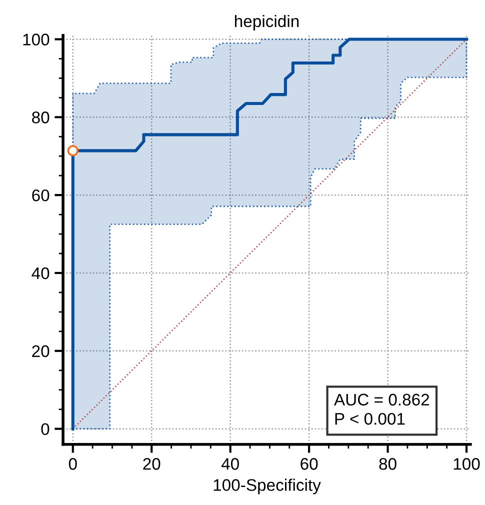  What do you see at coordinates (230, 464) in the screenshot?
I see `x-tick-label: 40` at bounding box center [230, 464].